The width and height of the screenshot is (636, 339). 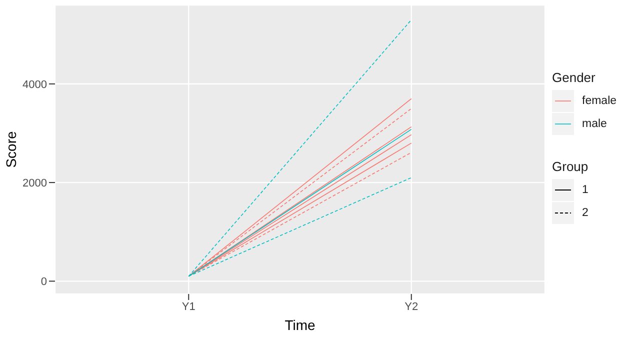 What do you see at coordinates (585, 190) in the screenshot?
I see `text: 1` at bounding box center [585, 190].